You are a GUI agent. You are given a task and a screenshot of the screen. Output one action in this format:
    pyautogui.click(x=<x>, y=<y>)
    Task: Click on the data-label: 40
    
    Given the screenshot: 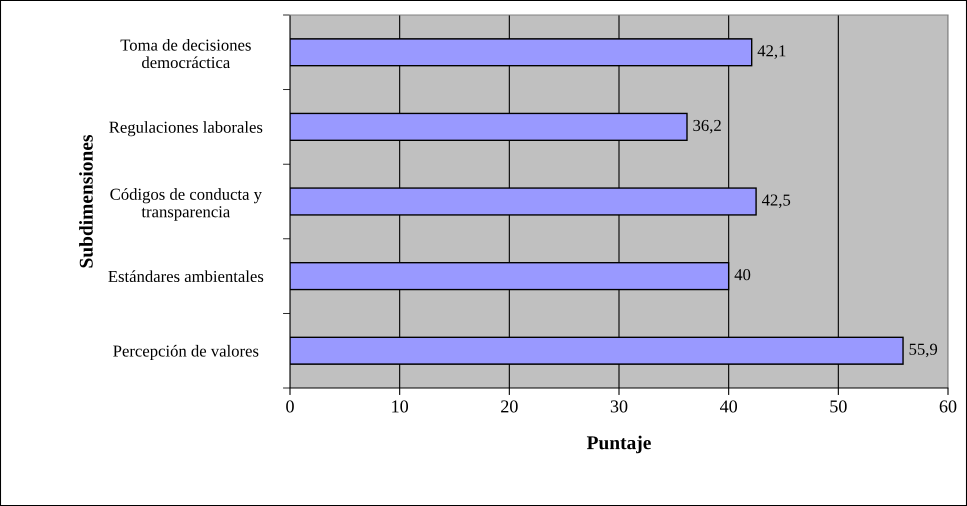 What is the action you would take?
    pyautogui.click(x=742, y=274)
    